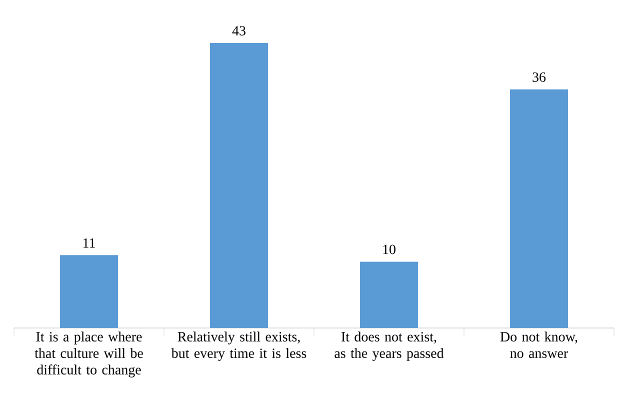  Describe the element at coordinates (88, 355) in the screenshot. I see `x-tick-label: It is a place where that culture will be difficult to change` at that location.